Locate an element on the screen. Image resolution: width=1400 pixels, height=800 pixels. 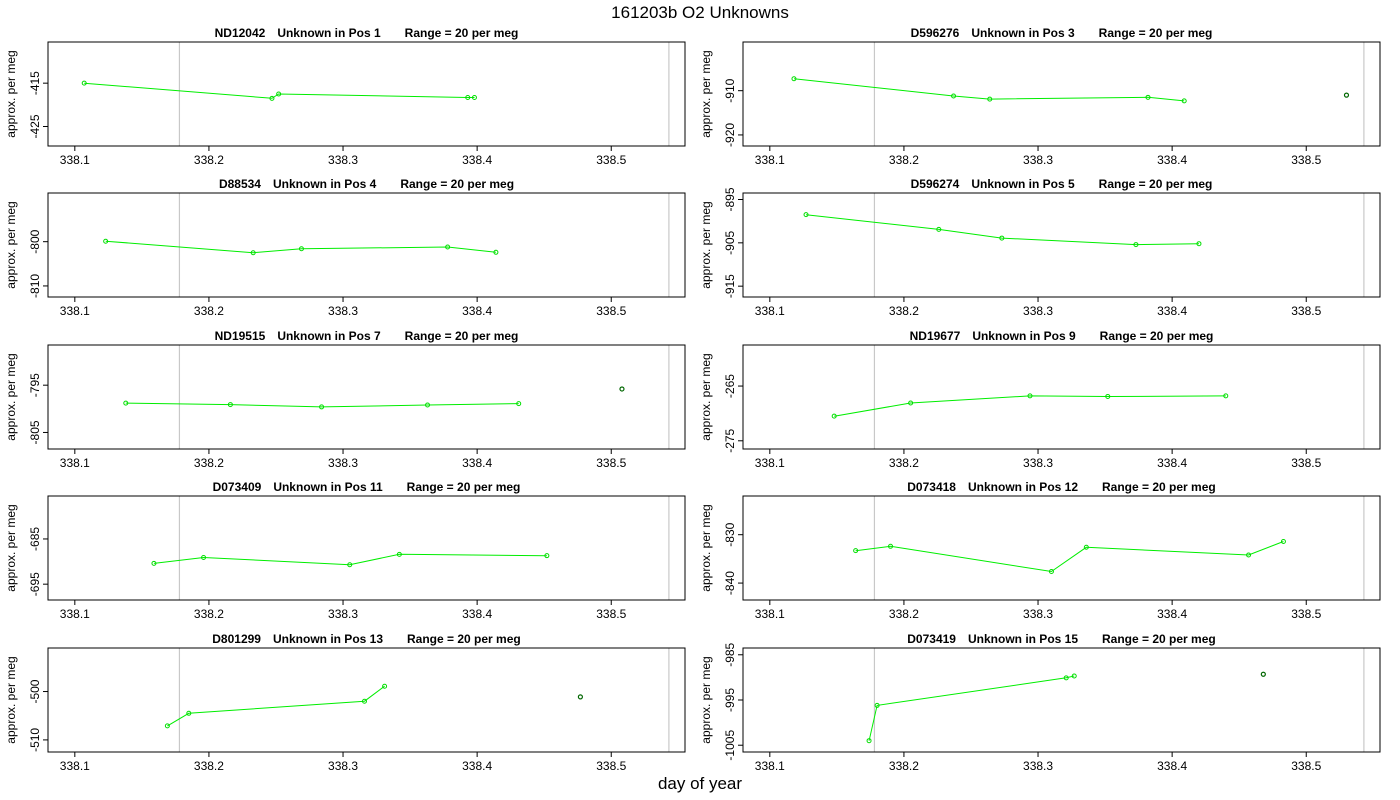
y-tick-label: -500 is located at coordinates (35, 691).